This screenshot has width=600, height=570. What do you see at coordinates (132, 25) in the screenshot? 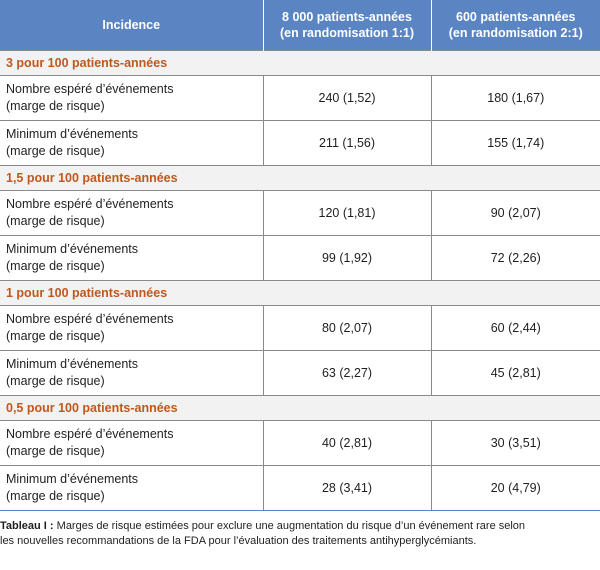
I see `header-incidence: Incidence` at bounding box center [132, 25].